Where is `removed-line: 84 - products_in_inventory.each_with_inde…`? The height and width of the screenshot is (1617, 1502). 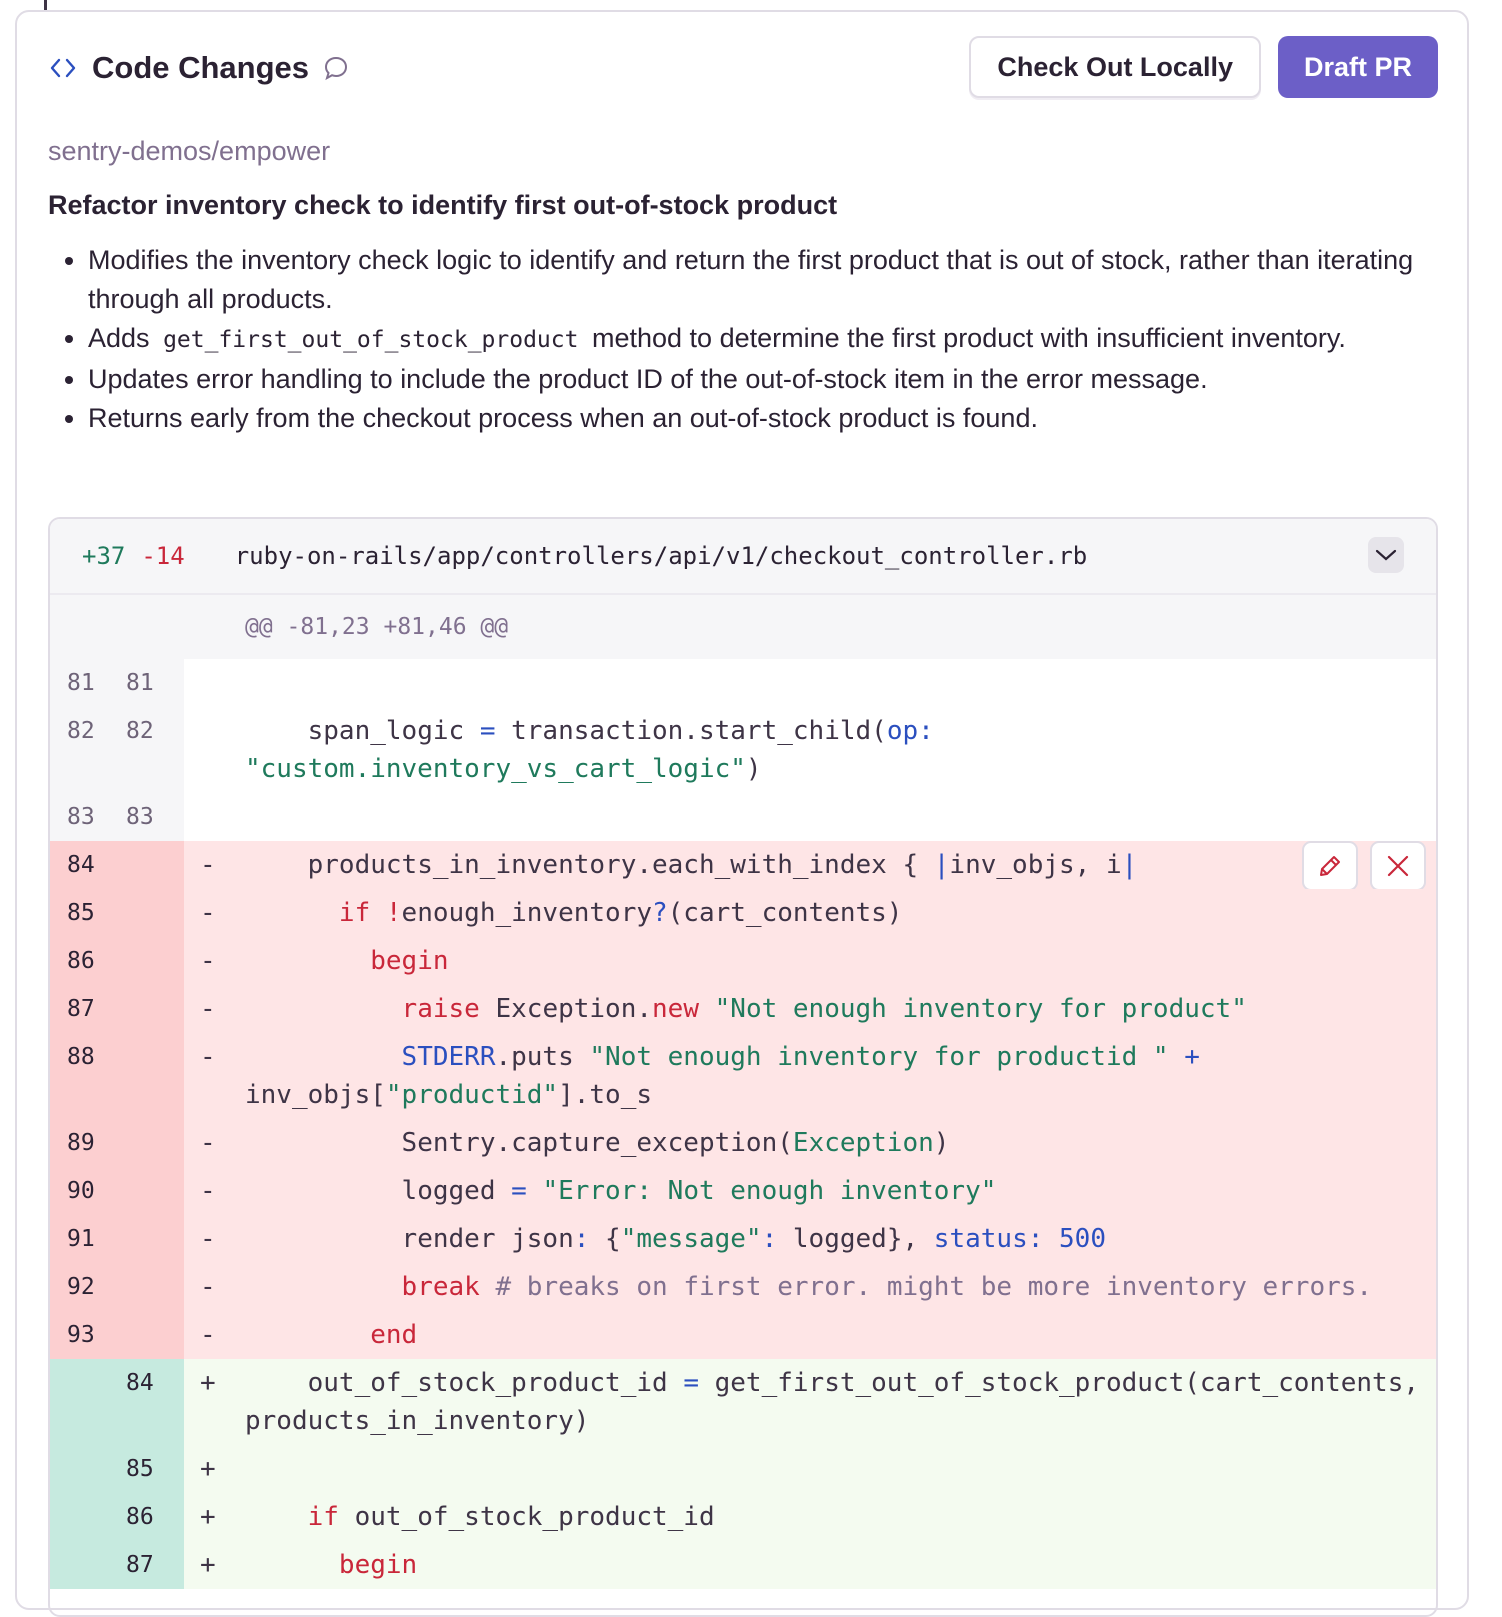 removed-line: 84 - products_in_inventory.each_with_inde… is located at coordinates (743, 866).